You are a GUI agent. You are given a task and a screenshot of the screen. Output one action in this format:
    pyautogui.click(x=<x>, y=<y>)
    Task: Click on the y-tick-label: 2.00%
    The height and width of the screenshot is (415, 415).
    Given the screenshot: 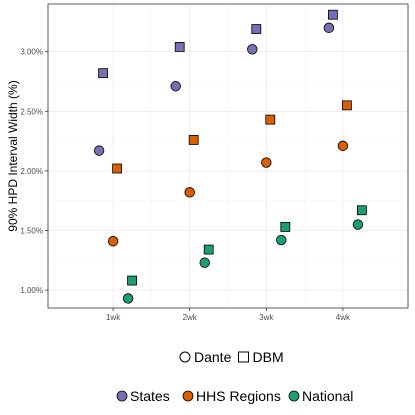 What is the action you would take?
    pyautogui.click(x=31, y=171)
    